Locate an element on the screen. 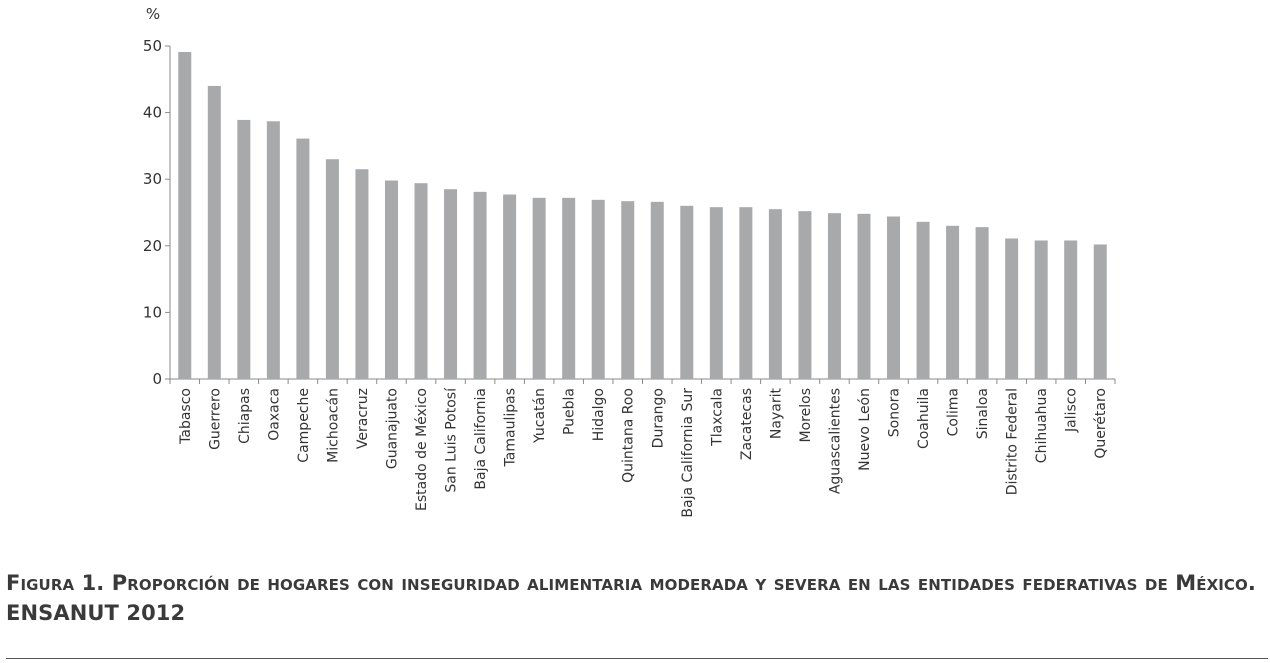 The image size is (1270, 663). y-tick-label: 10 is located at coordinates (152, 312).